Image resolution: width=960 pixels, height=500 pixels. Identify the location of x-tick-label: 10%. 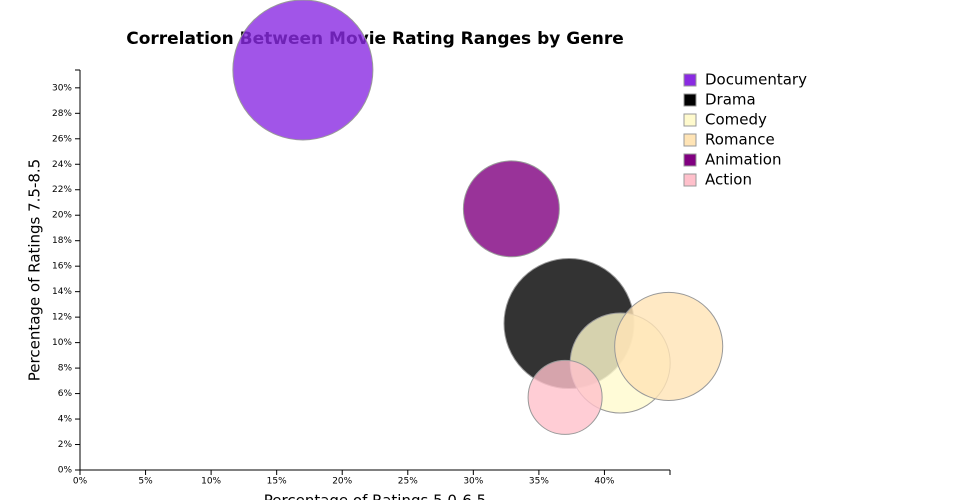
(211, 482).